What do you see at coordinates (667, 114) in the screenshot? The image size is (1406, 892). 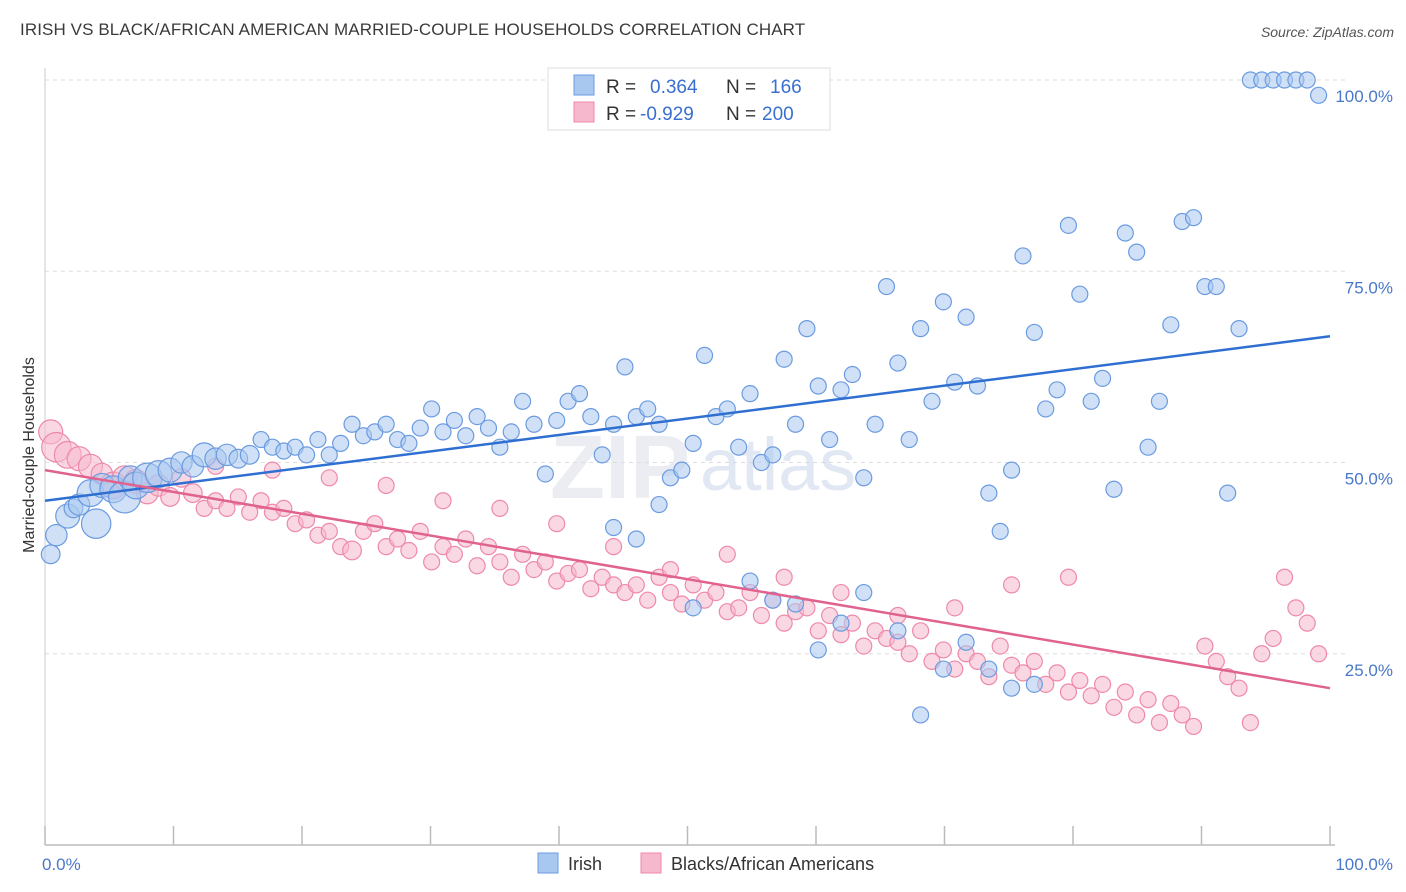 I see `legend-r-value-black: -0.929` at bounding box center [667, 114].